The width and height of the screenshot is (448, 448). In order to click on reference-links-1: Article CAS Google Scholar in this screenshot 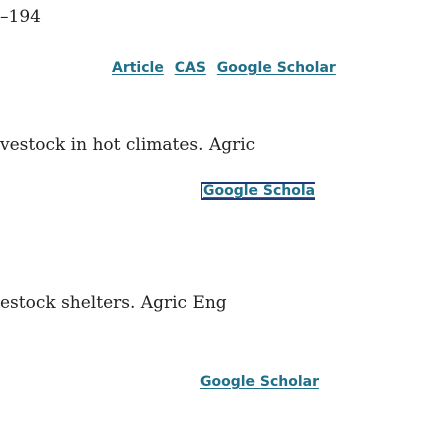, I will do `click(224, 68)`.